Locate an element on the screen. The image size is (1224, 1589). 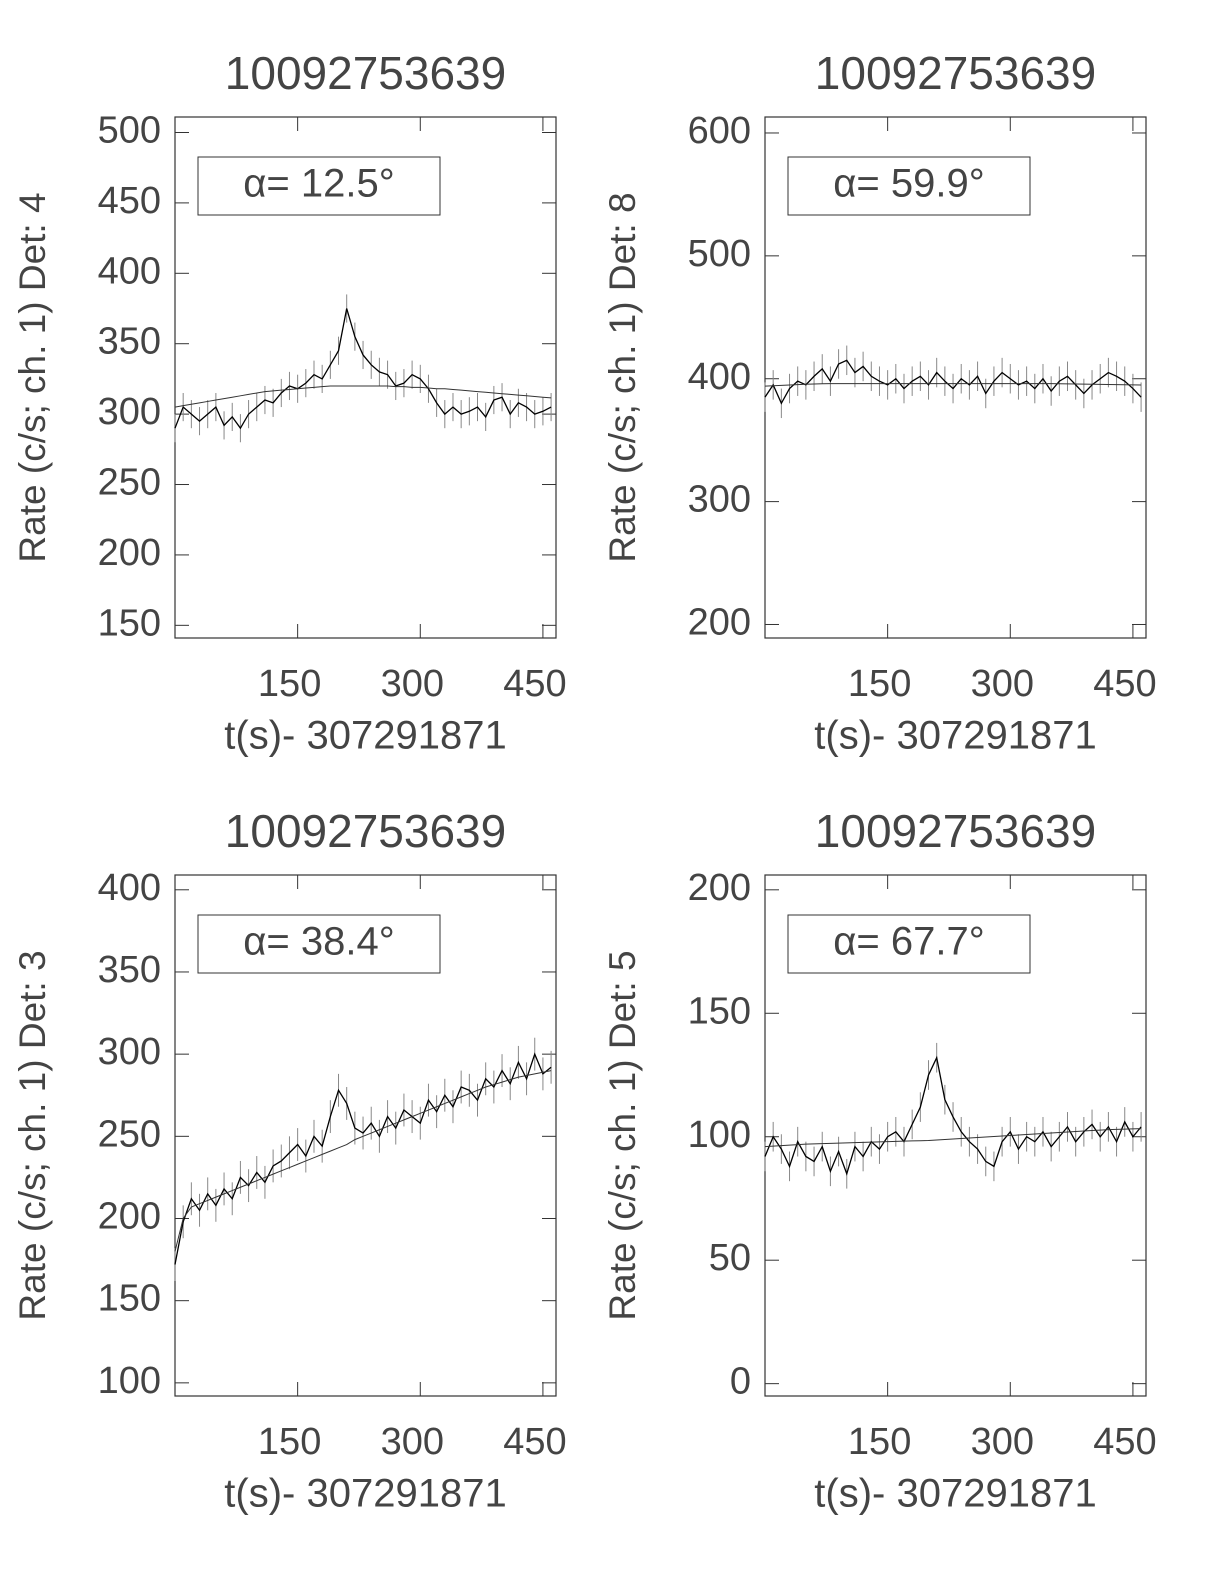
annotation: α= 12.5° is located at coordinates (318, 184).